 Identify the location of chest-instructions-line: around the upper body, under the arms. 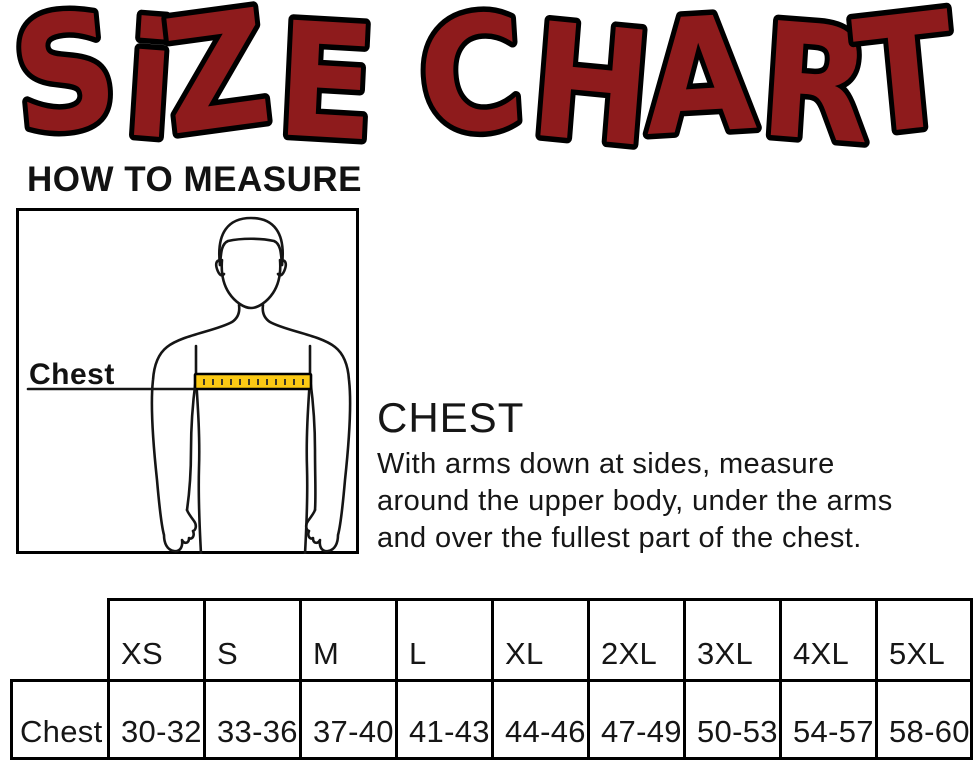
(635, 501).